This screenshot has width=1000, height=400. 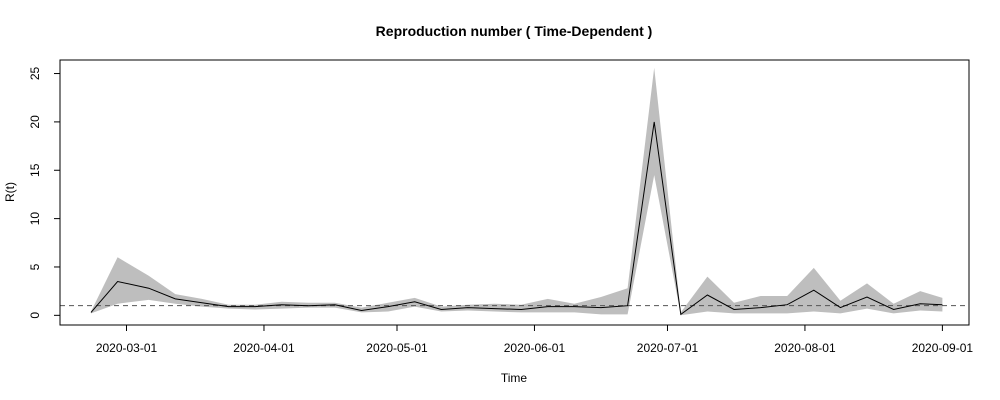 I want to click on y-axis: 0 5 10 15 20 25, so click(x=44, y=193).